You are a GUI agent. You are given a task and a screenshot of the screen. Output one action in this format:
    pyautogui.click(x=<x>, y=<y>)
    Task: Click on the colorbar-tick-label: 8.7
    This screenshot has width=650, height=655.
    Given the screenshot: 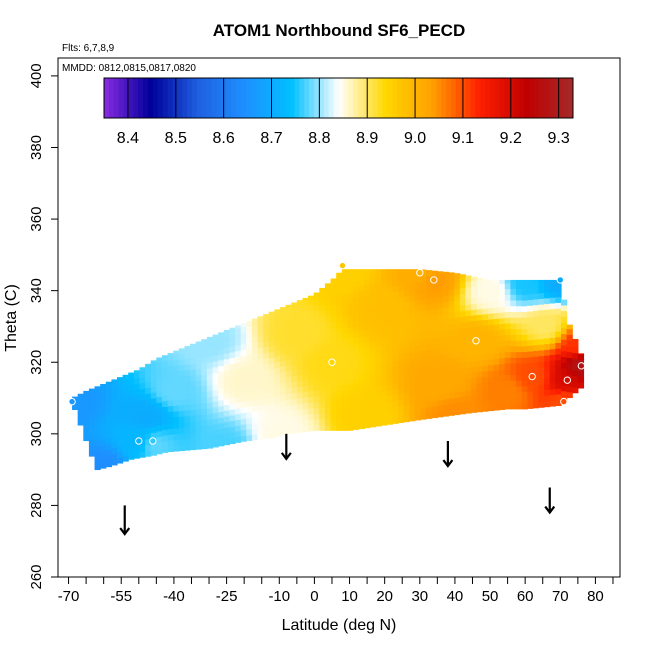 What is the action you would take?
    pyautogui.click(x=271, y=138)
    